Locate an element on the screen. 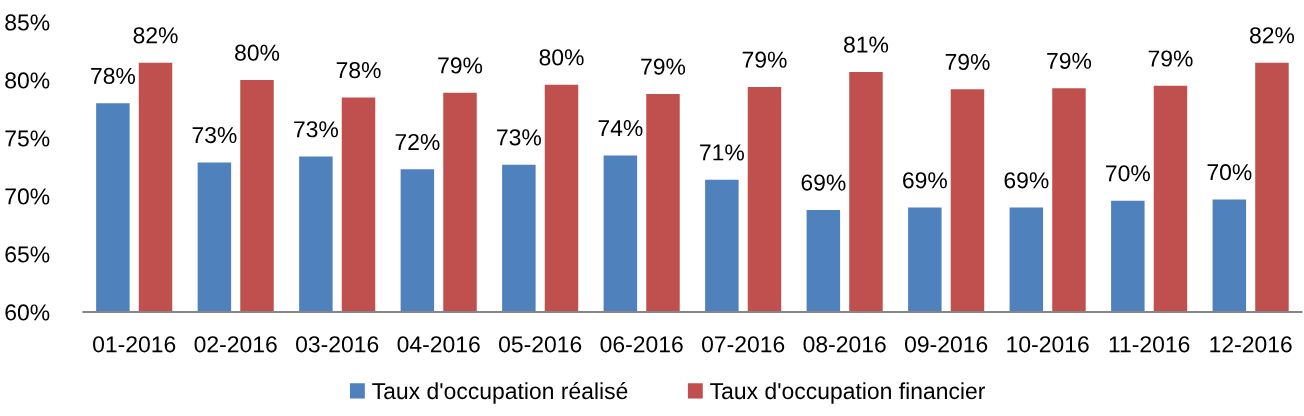  legend-label: Taux d'occupation réalisé is located at coordinates (500, 393).